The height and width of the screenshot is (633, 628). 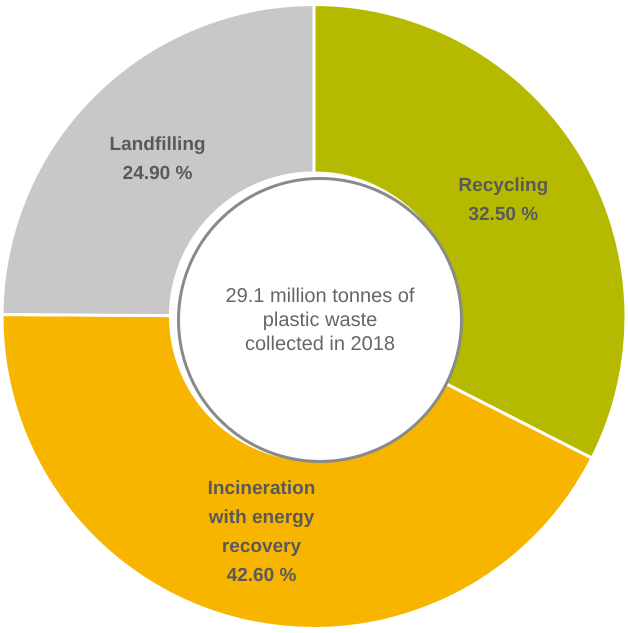 What do you see at coordinates (157, 144) in the screenshot?
I see `slice-label: Landfilling` at bounding box center [157, 144].